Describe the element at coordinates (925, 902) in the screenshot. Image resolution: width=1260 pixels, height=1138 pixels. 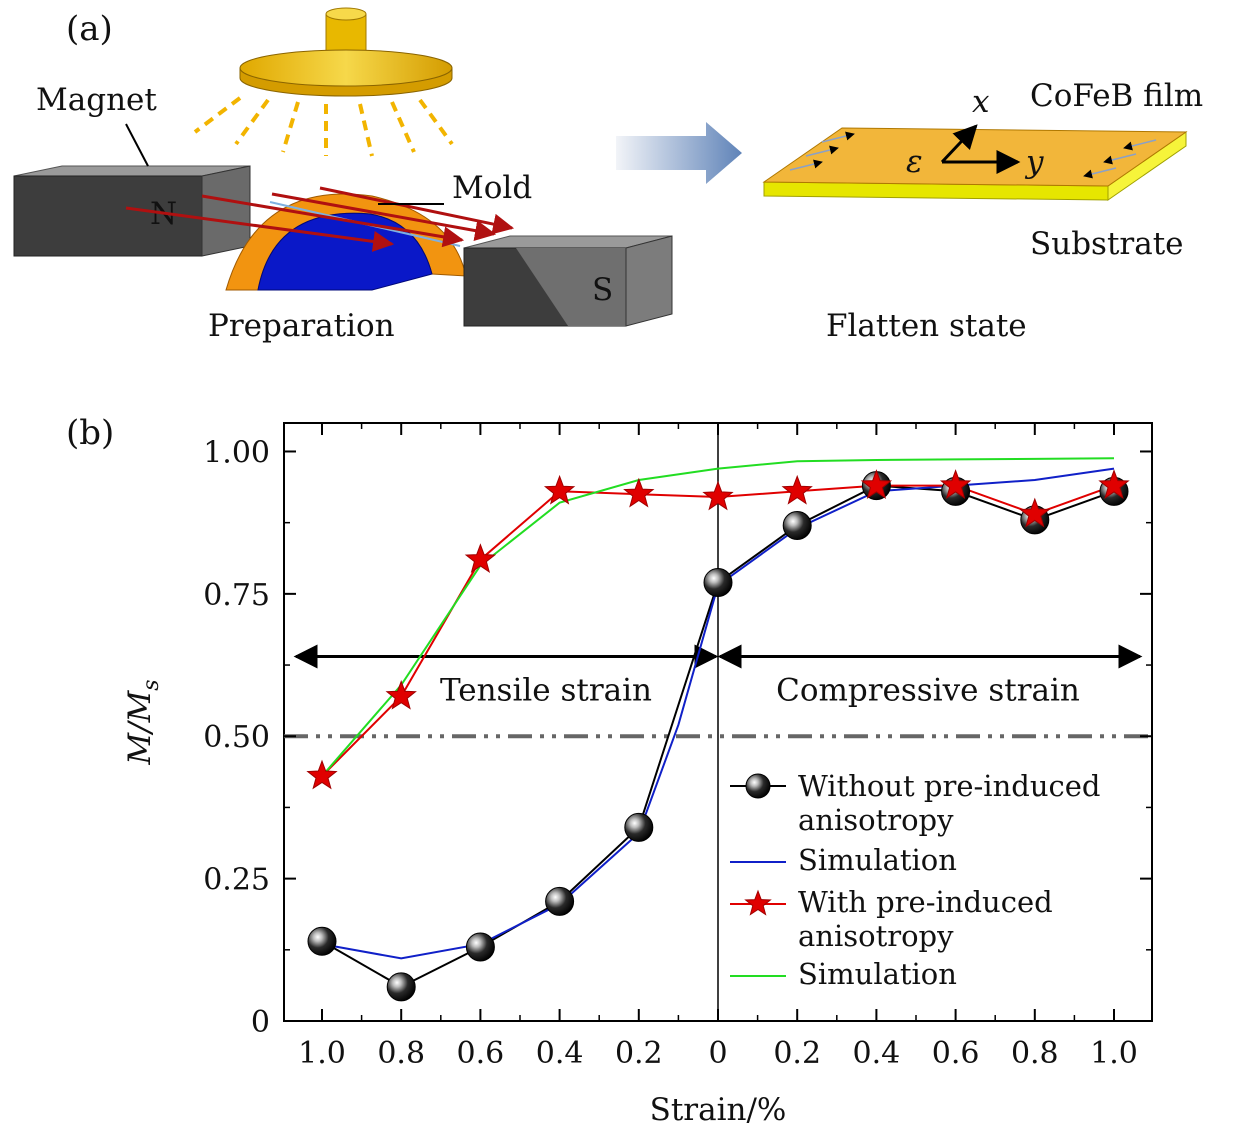
I see `legend-with-label: With pre-induced` at that location.